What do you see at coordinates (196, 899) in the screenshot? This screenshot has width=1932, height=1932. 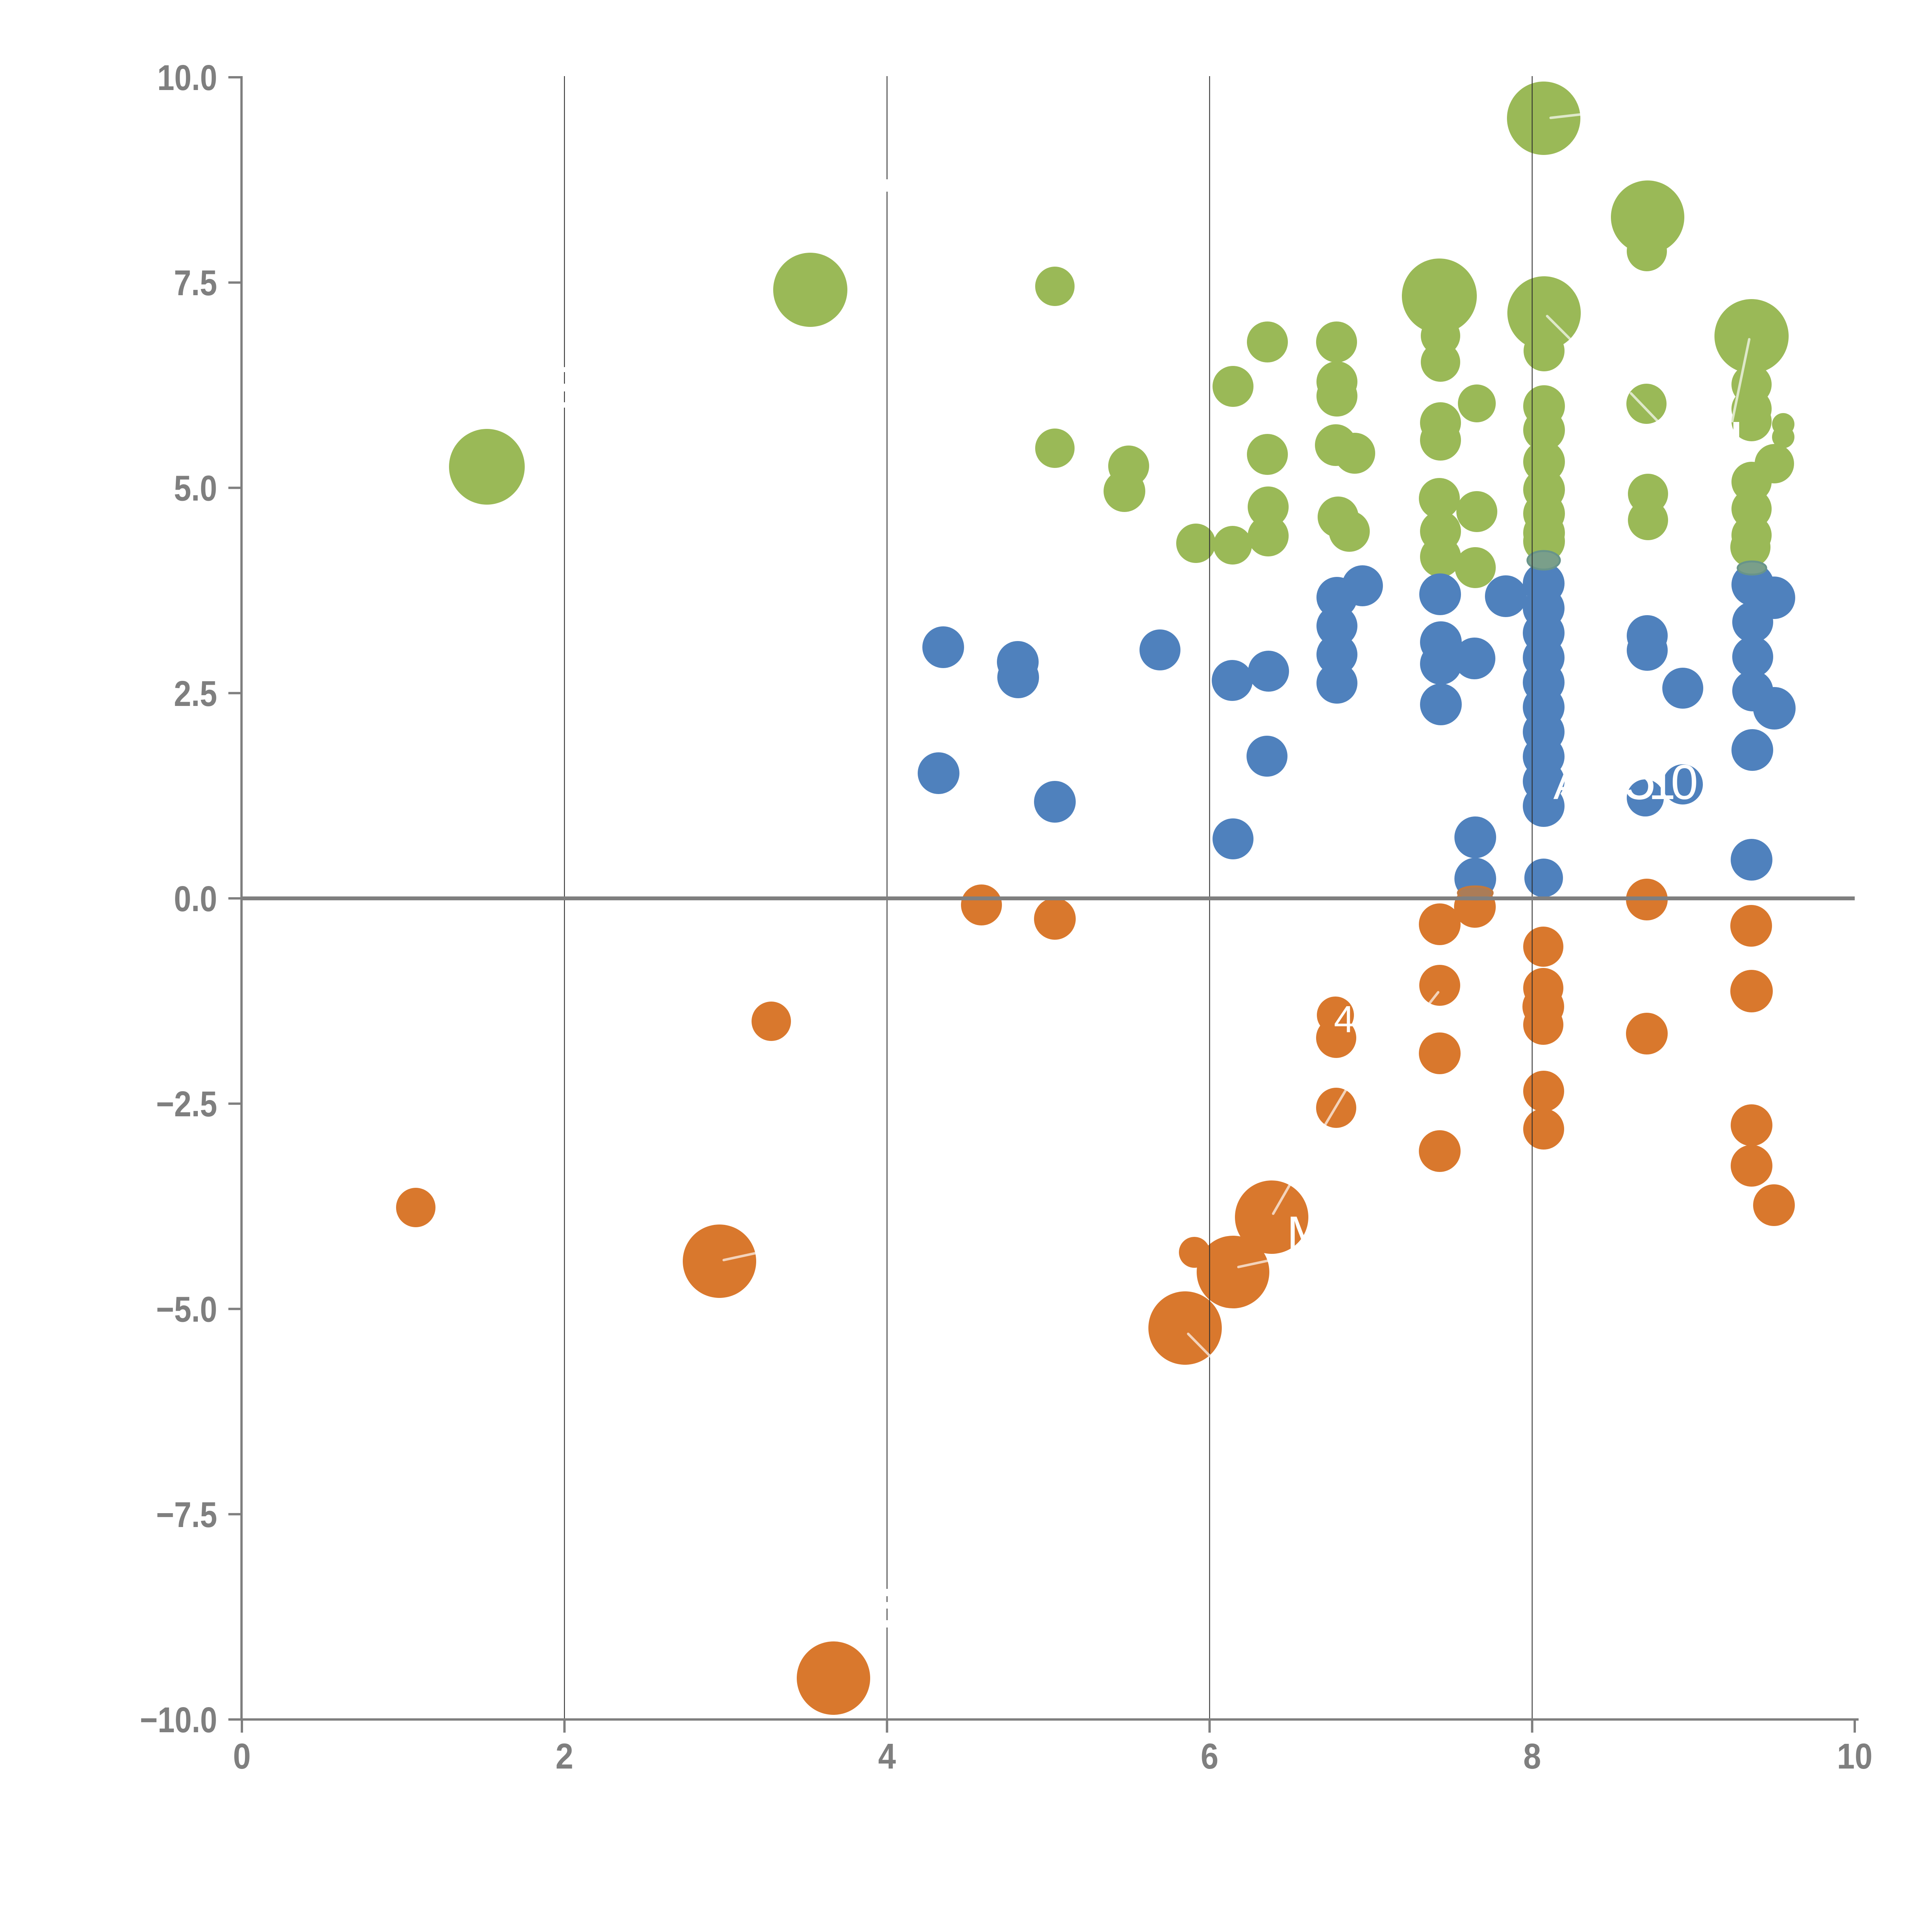 I see `svg-text: 0.0` at bounding box center [196, 899].